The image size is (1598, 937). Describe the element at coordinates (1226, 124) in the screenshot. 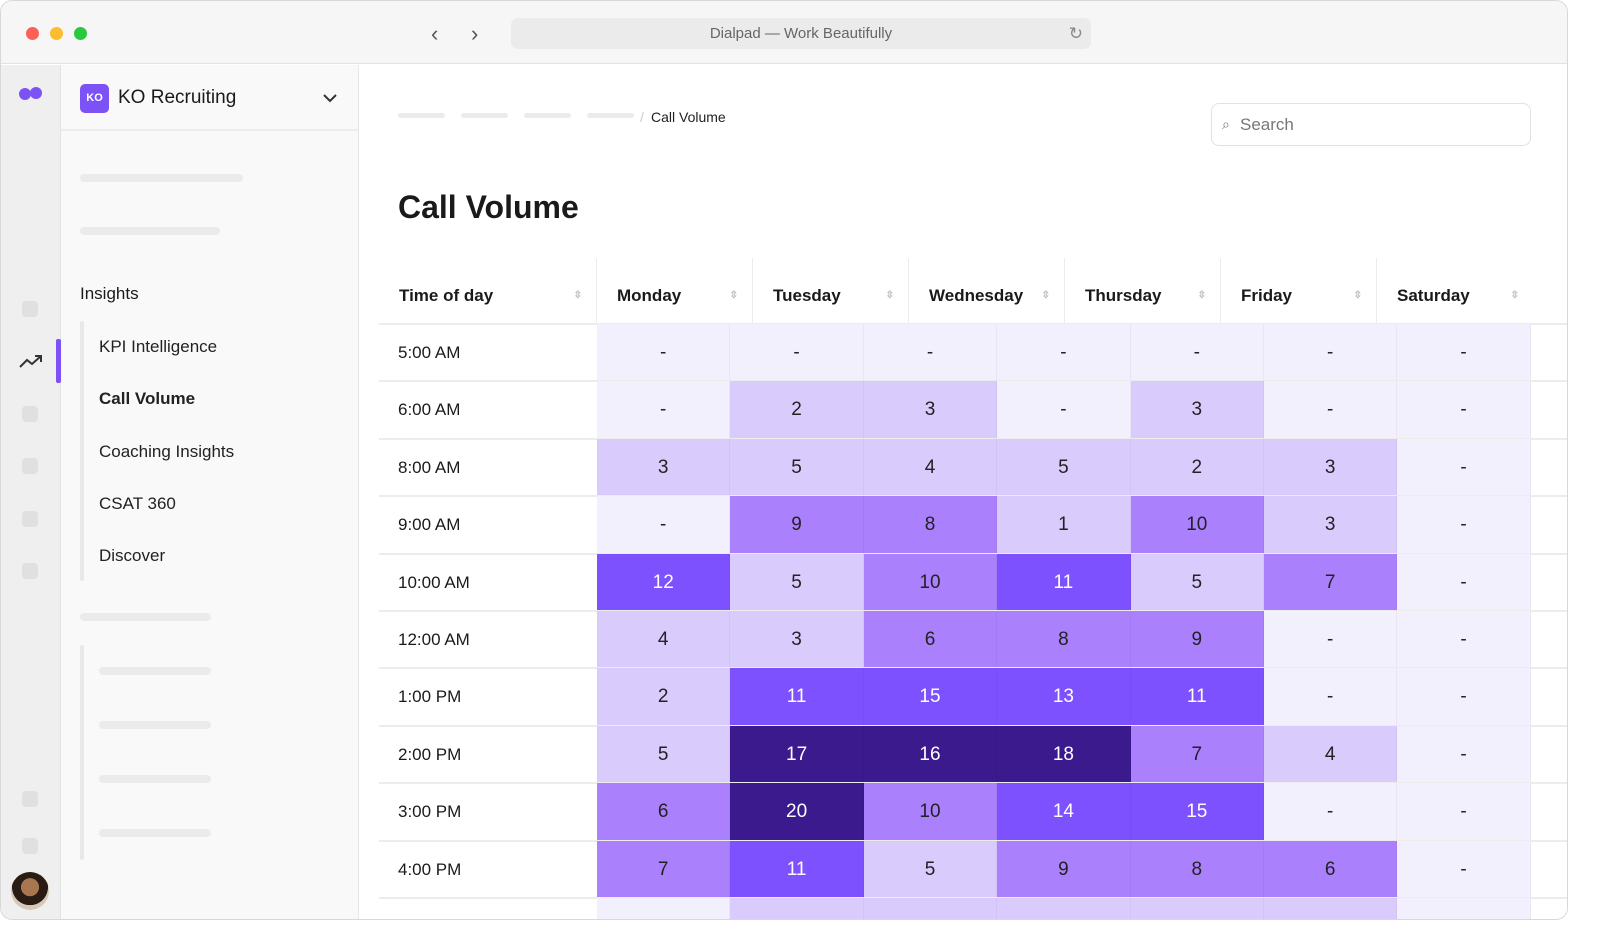

I see `search-icon: ⌕` at that location.